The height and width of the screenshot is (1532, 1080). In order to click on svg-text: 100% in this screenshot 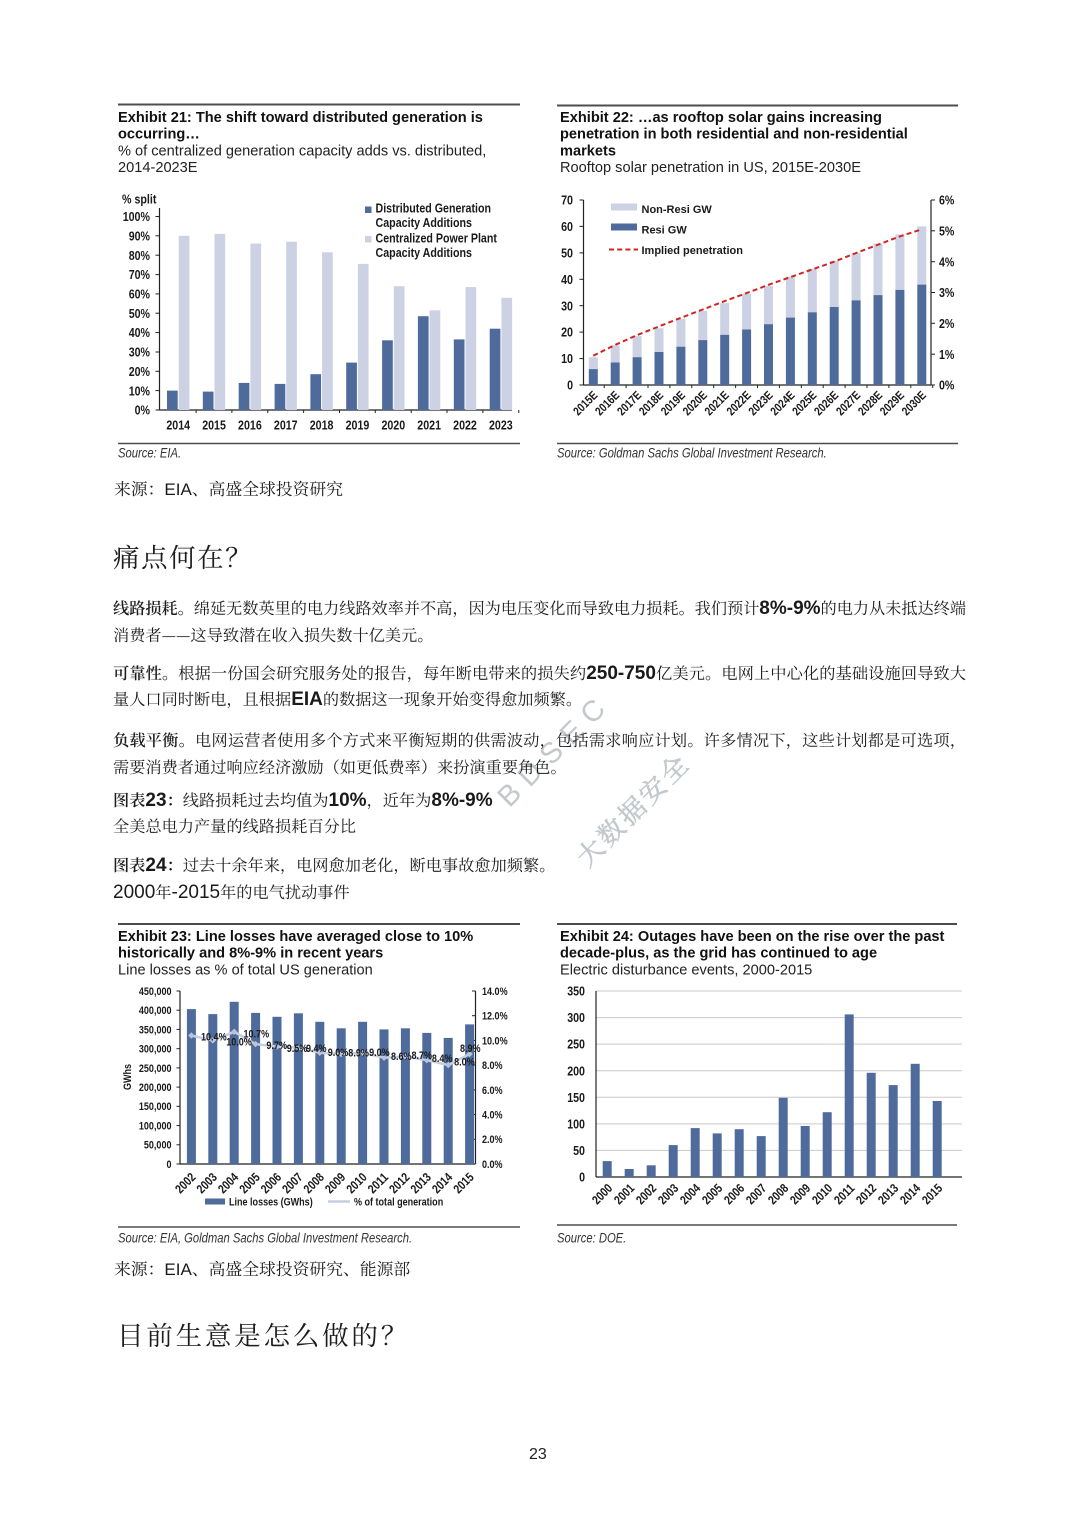, I will do `click(137, 216)`.